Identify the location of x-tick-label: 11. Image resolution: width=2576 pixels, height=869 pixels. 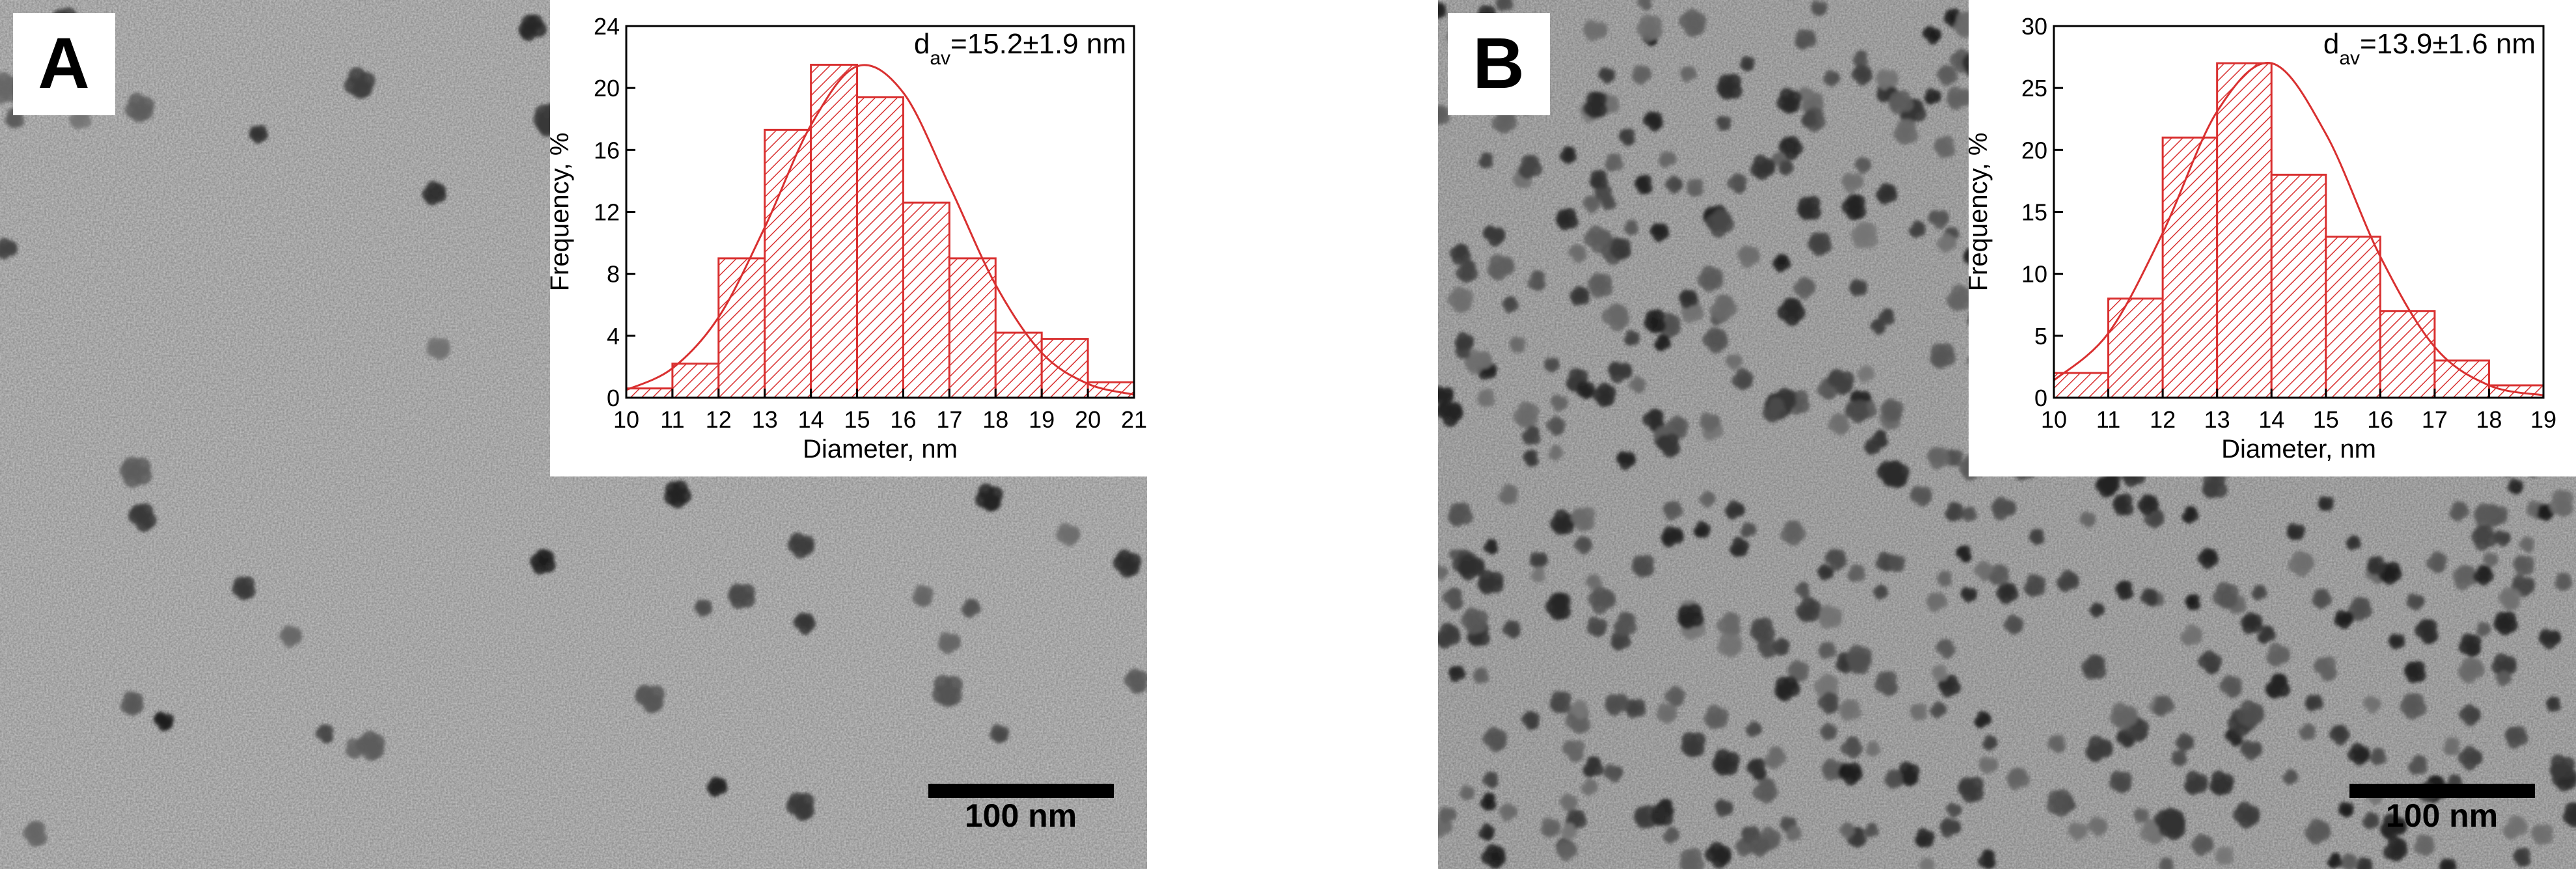
(672, 419).